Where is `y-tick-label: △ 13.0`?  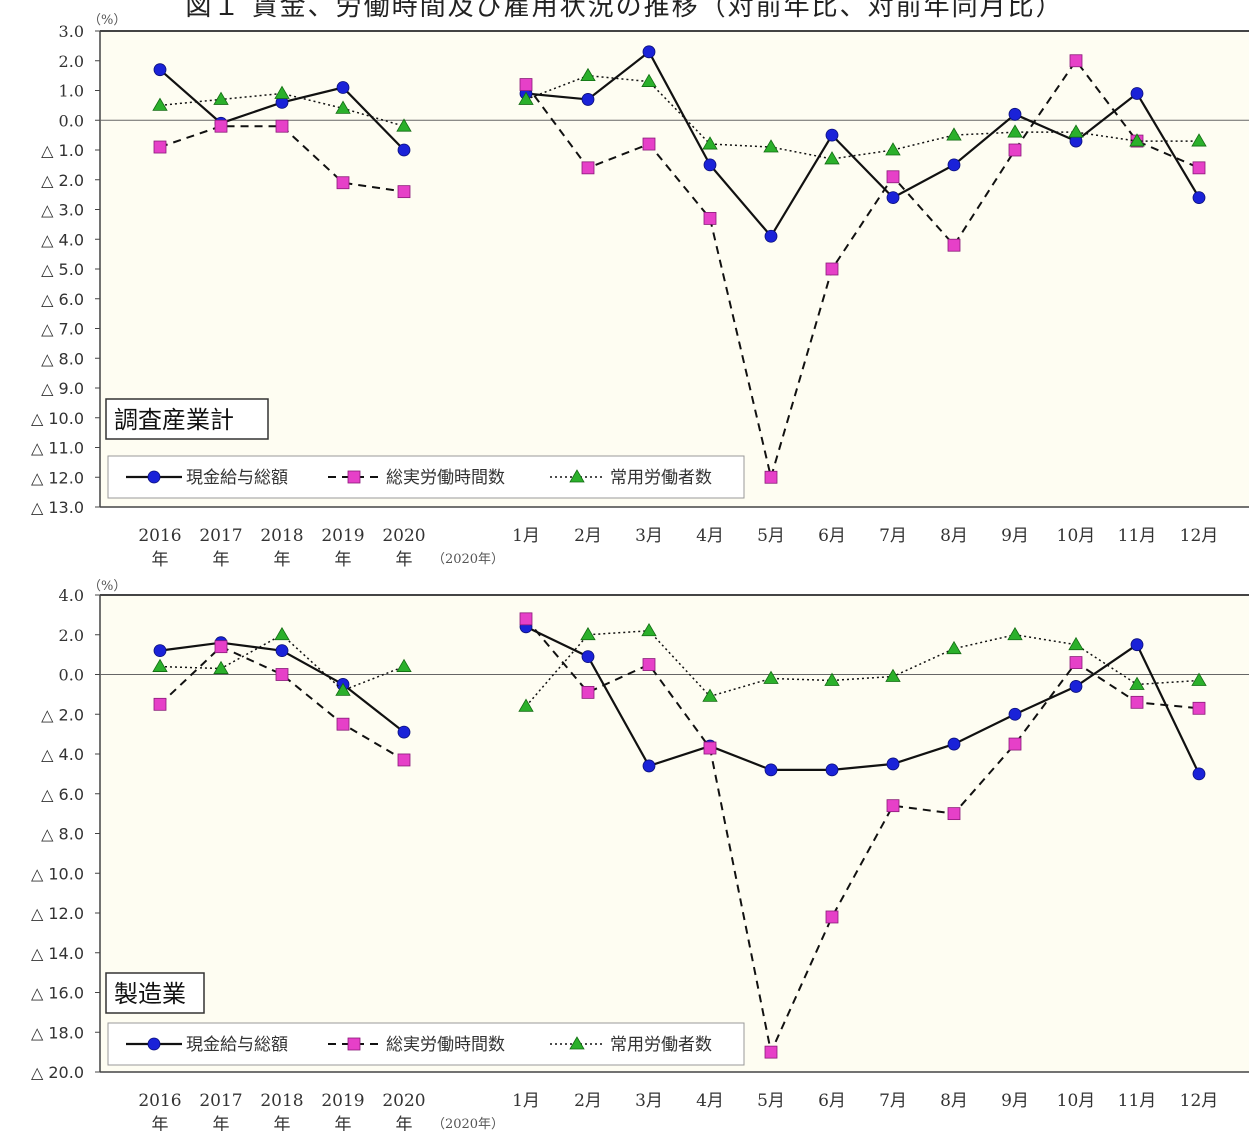 y-tick-label: △ 13.0 is located at coordinates (57, 507).